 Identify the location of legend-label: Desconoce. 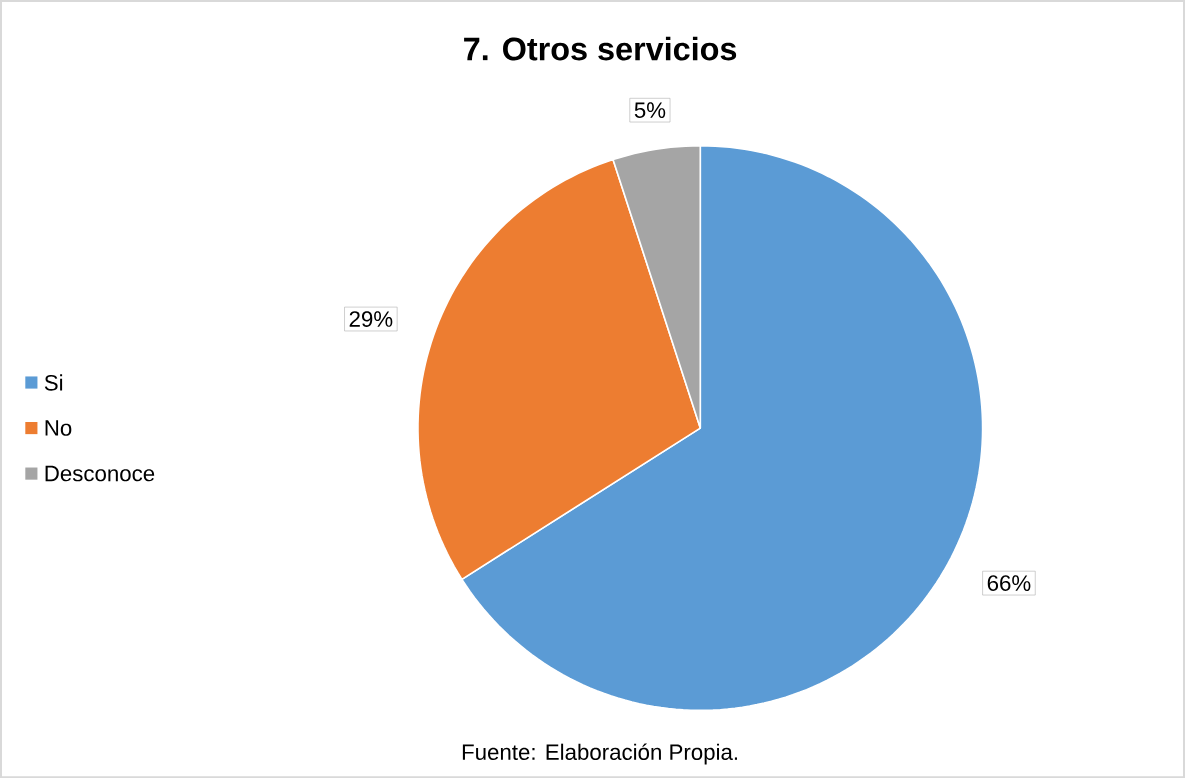
(100, 473).